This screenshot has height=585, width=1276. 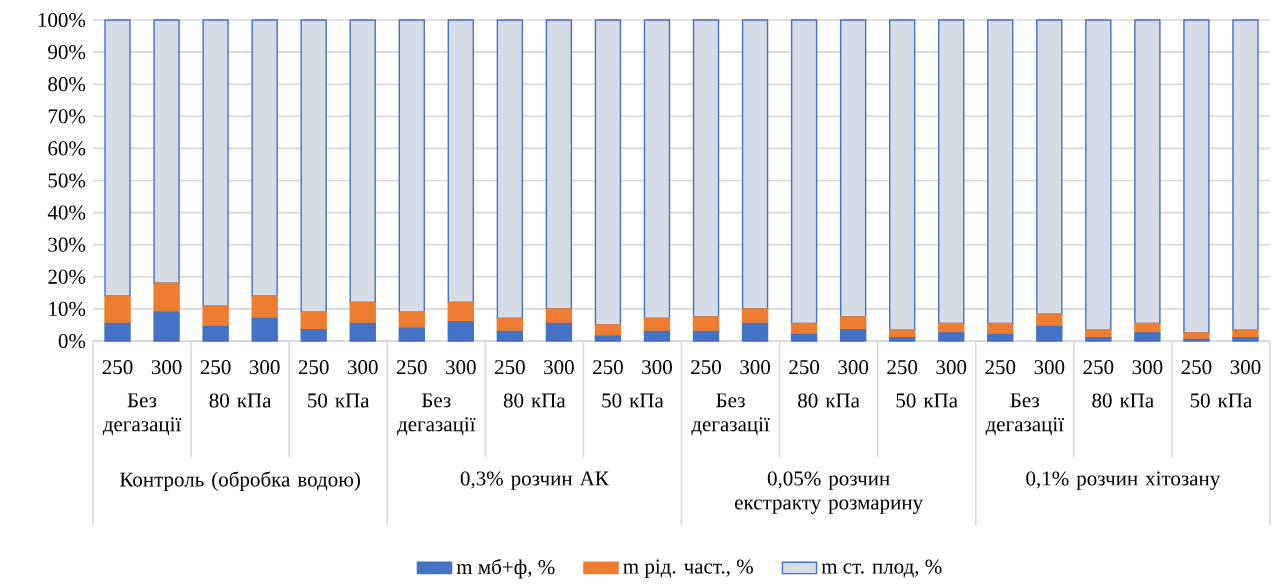 I want to click on legend-label: m ст. плод, %, so click(x=881, y=568).